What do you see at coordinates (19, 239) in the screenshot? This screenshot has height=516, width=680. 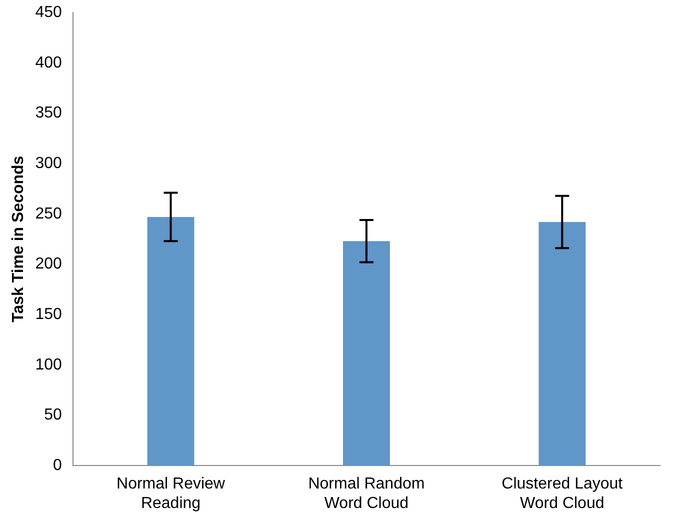 I see `y-axis-title: Task Time in Seconds` at bounding box center [19, 239].